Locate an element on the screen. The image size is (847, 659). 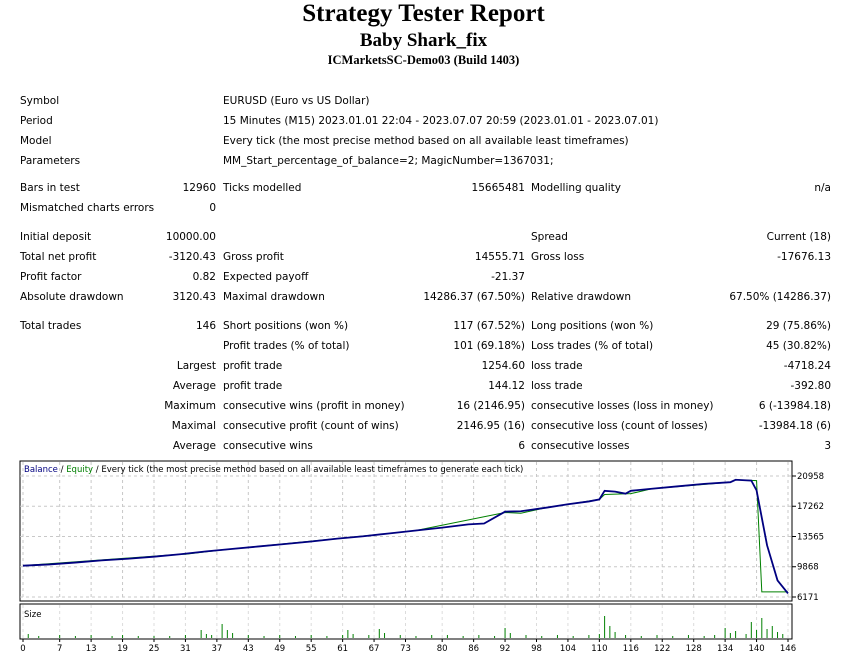
mismatch-label: Mismatched charts errors is located at coordinates (87, 208).